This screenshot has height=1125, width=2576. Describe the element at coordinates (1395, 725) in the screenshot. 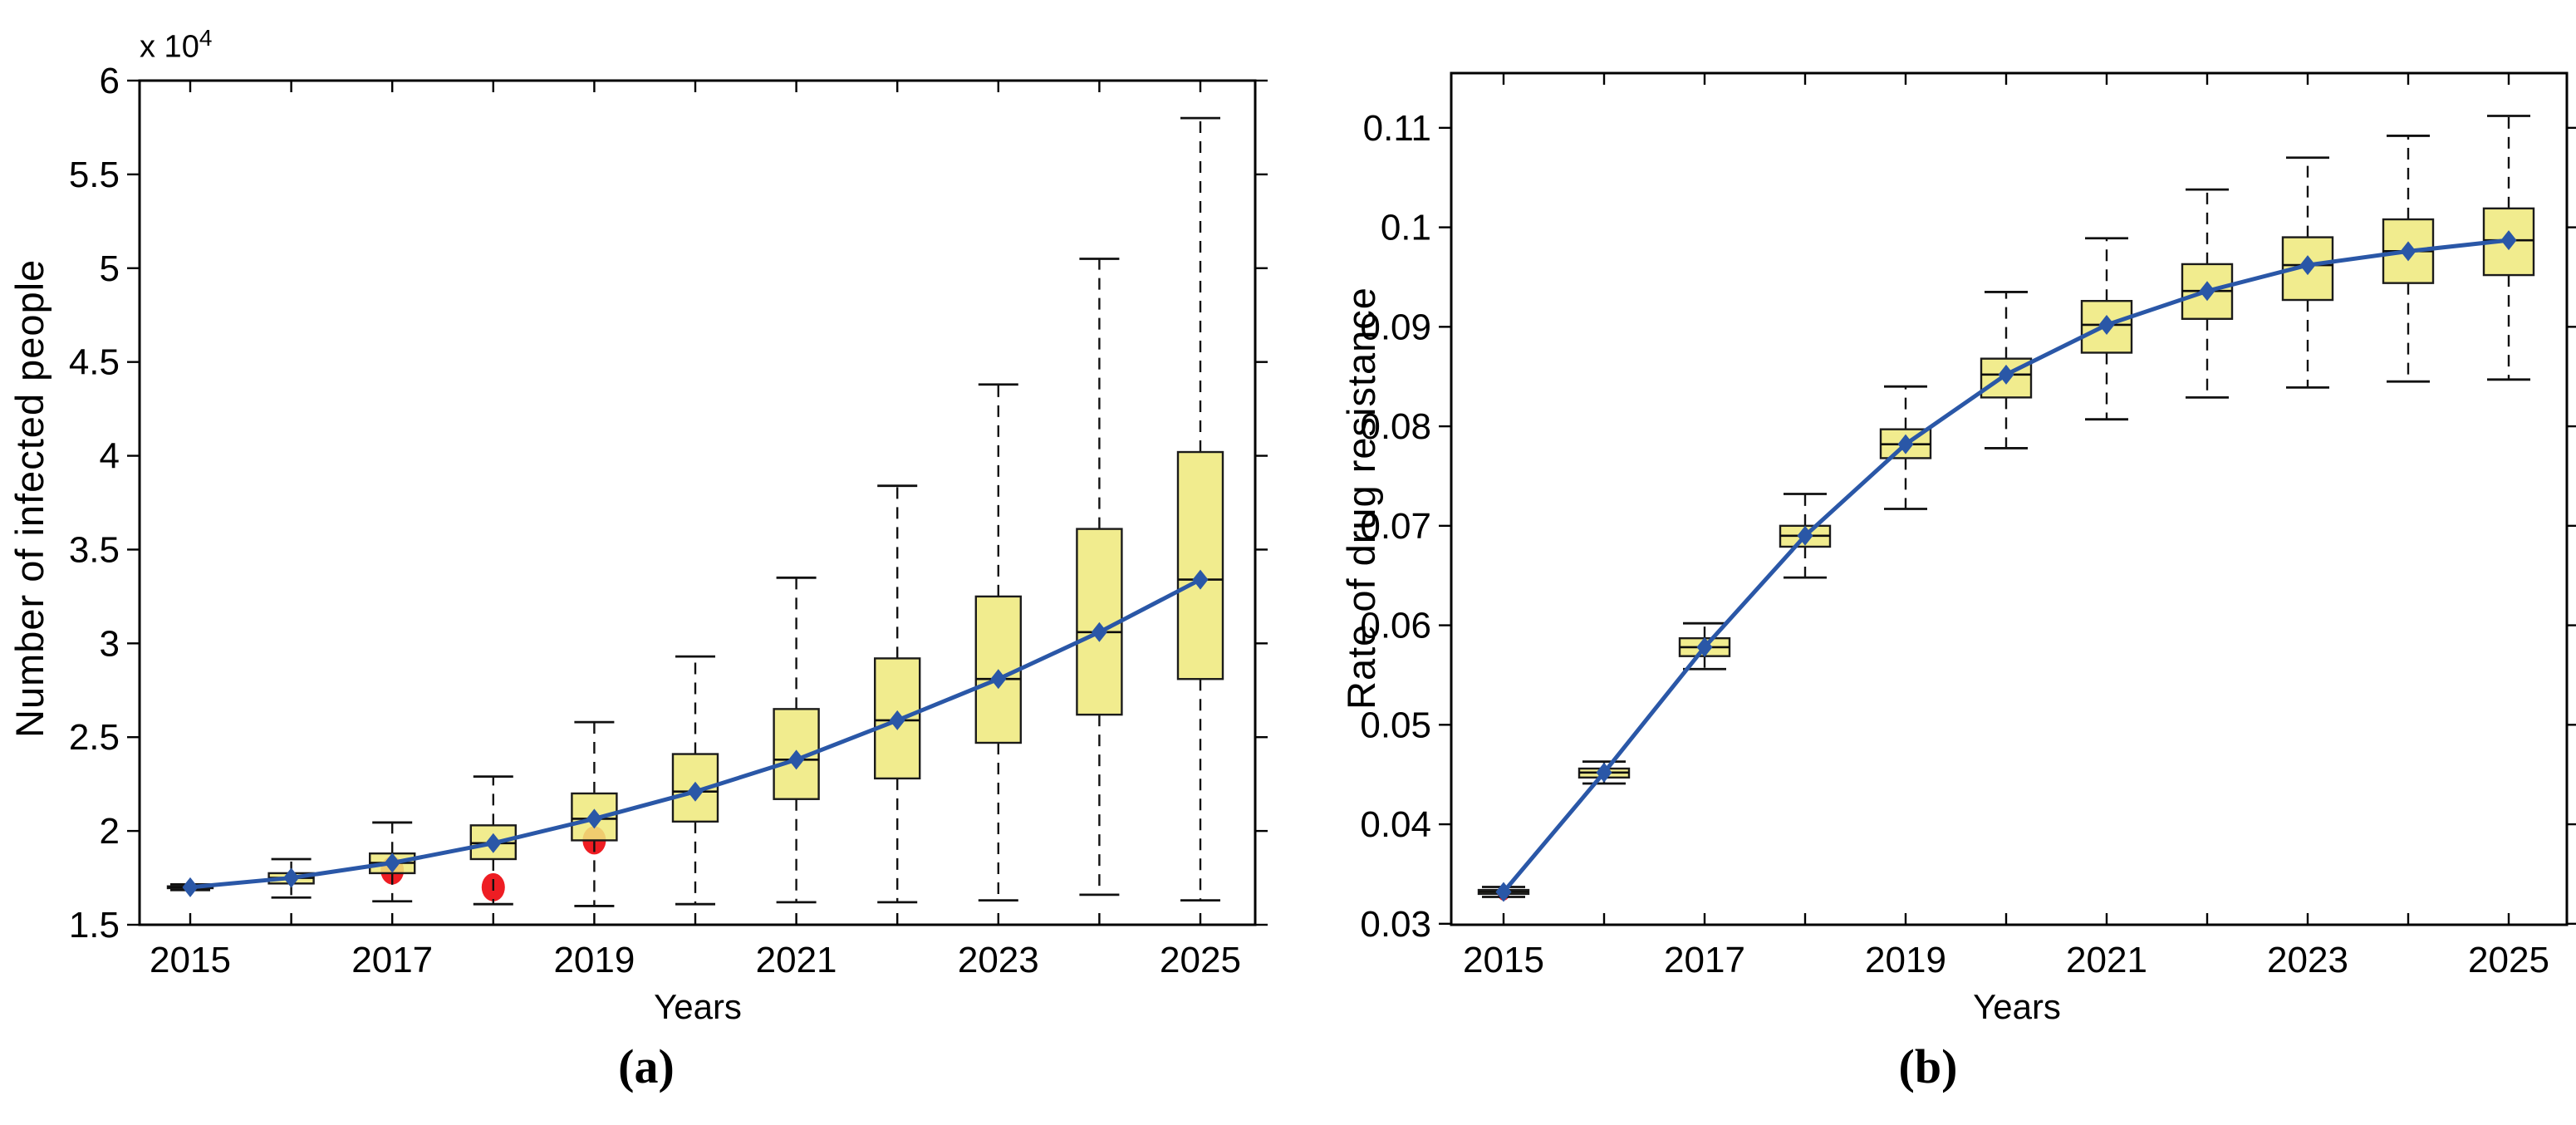

I see `y-tick-label: 0.05` at that location.